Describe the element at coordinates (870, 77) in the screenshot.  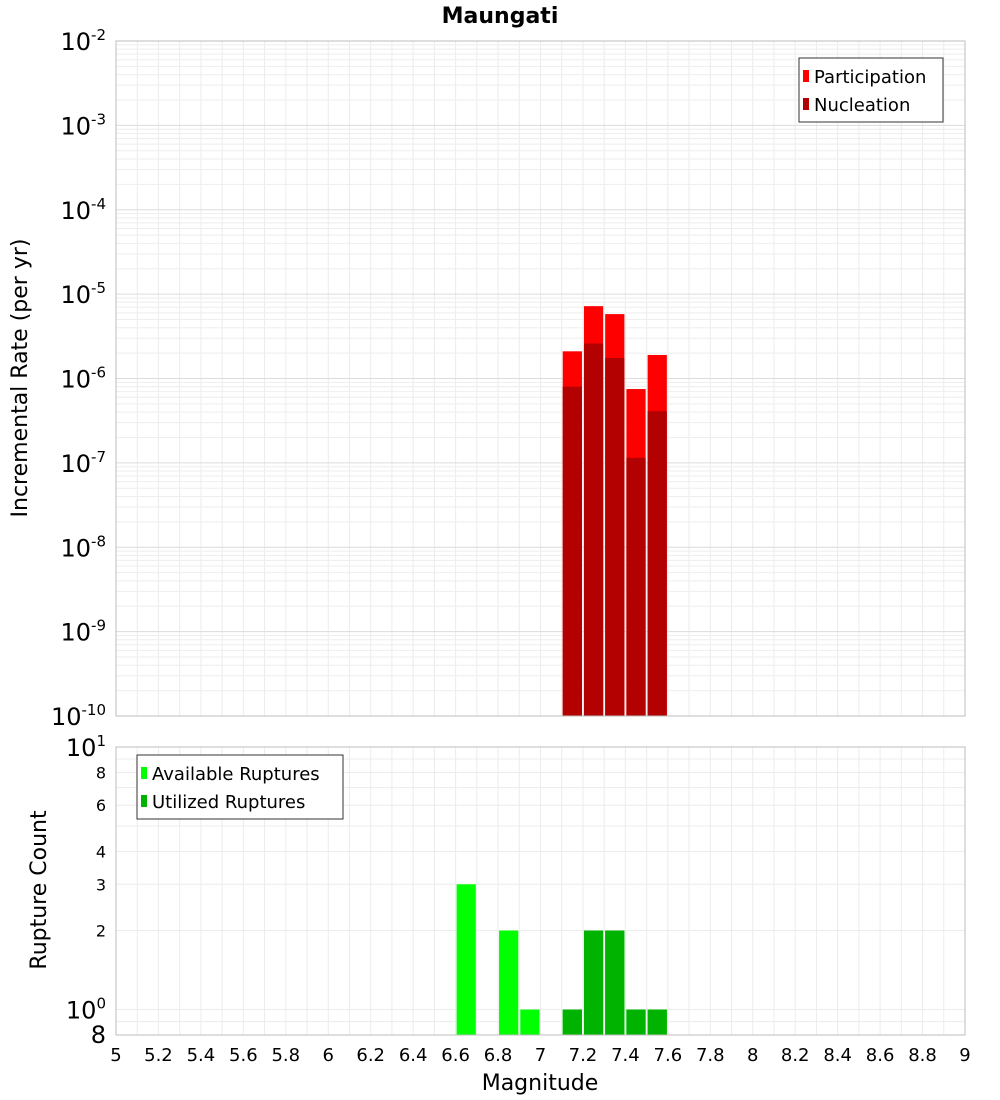
I see `rate-legend-label: Participation` at that location.